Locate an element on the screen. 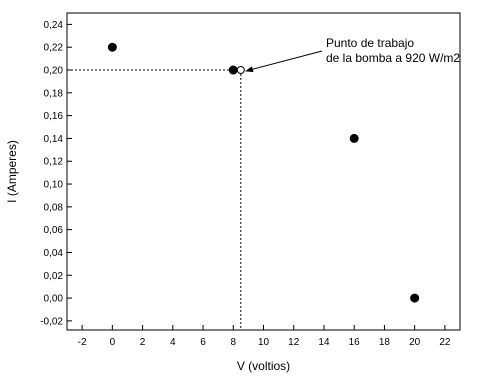 Image resolution: width=488 pixels, height=376 pixels. x-tick-label: 18 is located at coordinates (385, 342).